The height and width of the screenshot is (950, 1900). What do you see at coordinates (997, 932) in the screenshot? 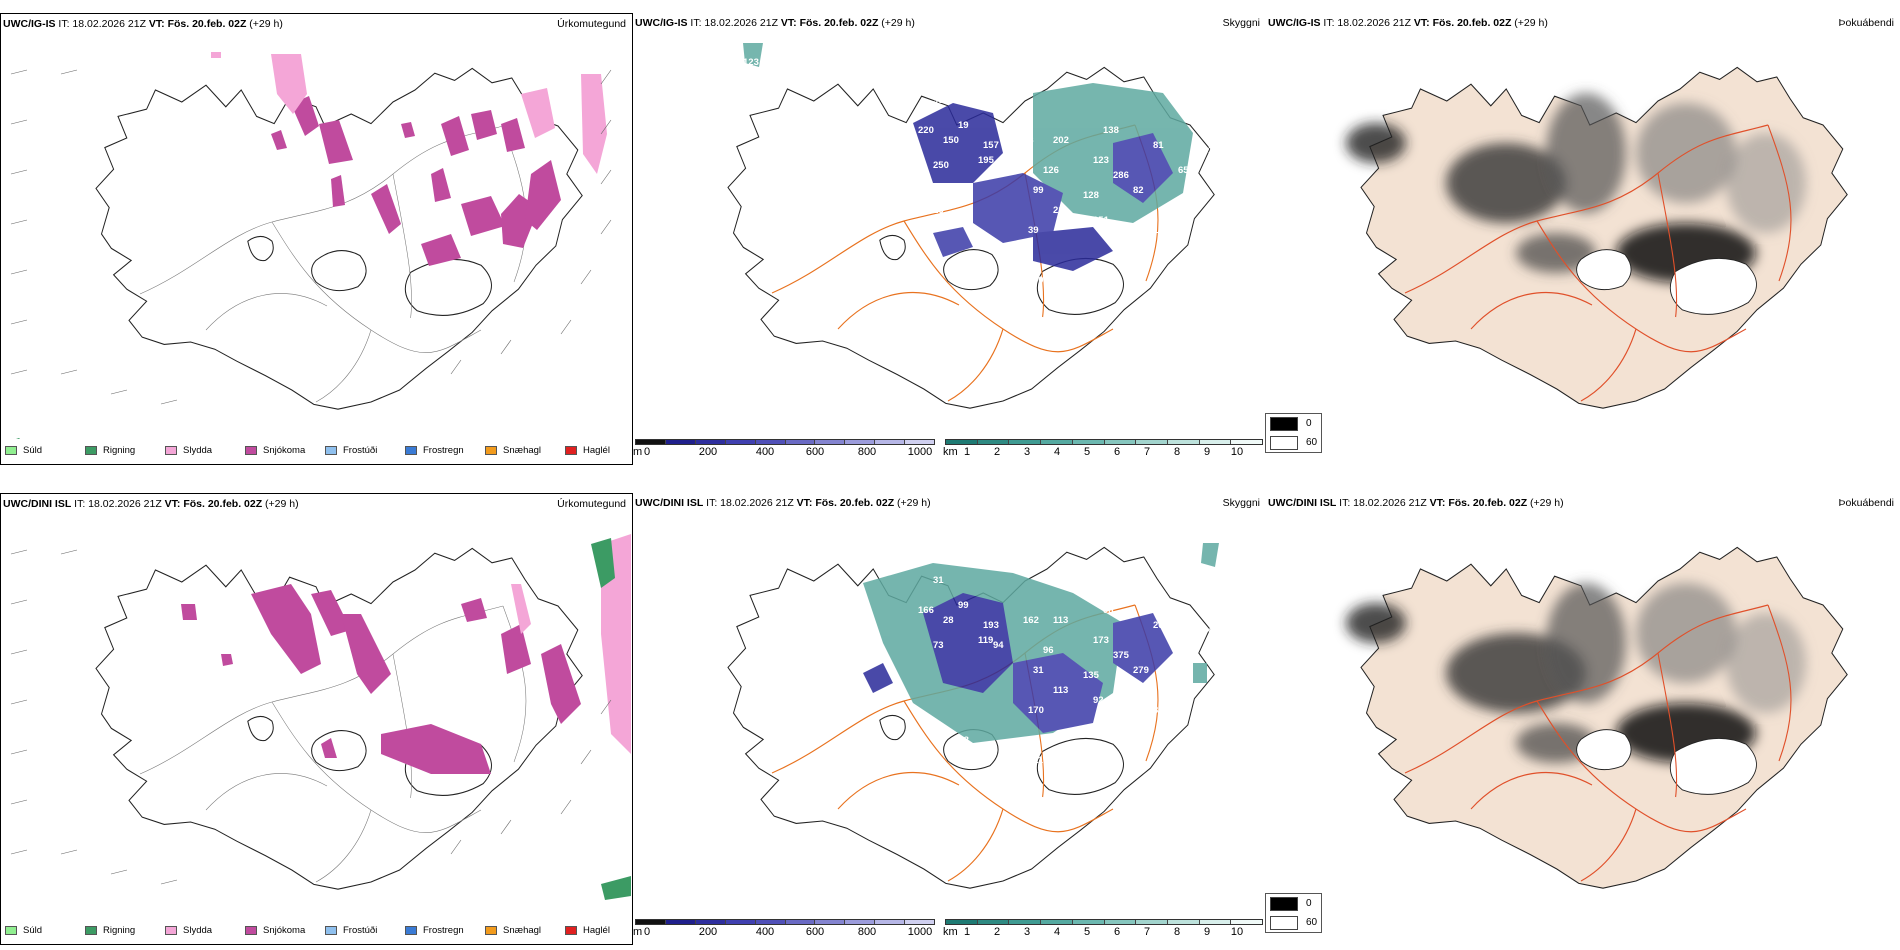
I see `visibility-tick: 2` at bounding box center [997, 932].